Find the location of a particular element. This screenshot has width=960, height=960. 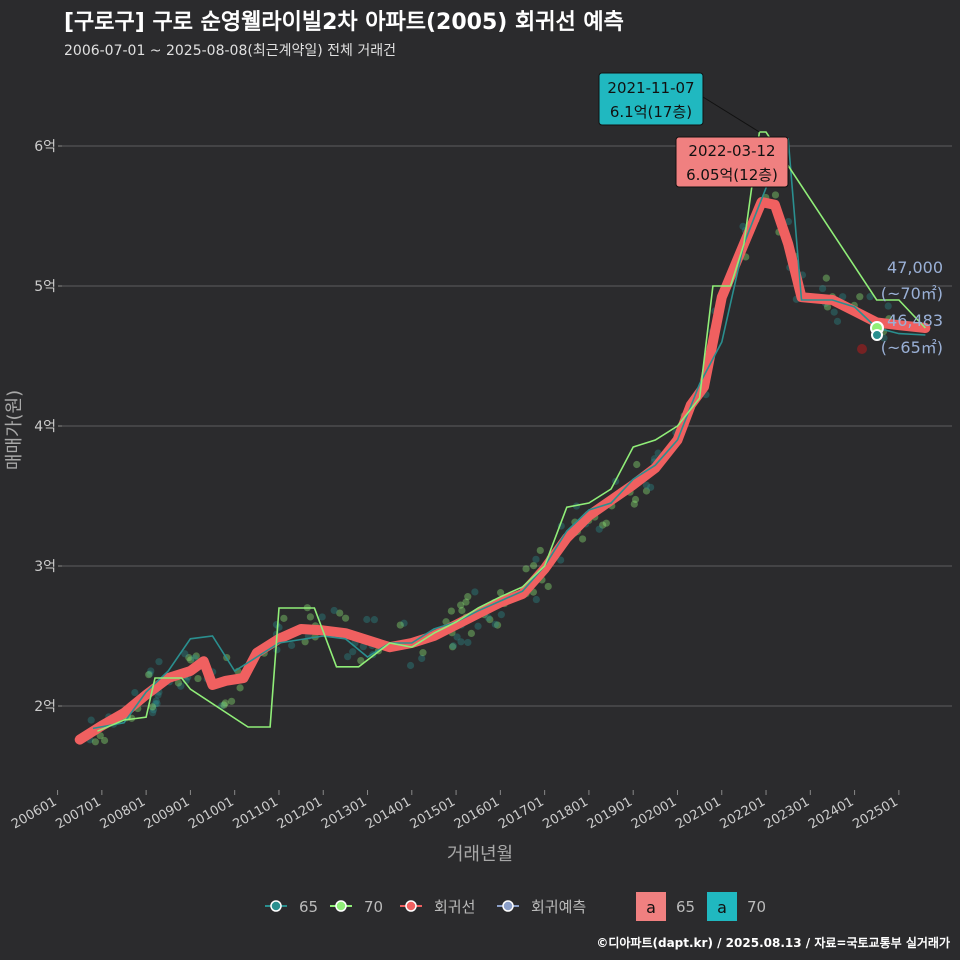

x-tick-label: 201901 is located at coordinates (610, 813).